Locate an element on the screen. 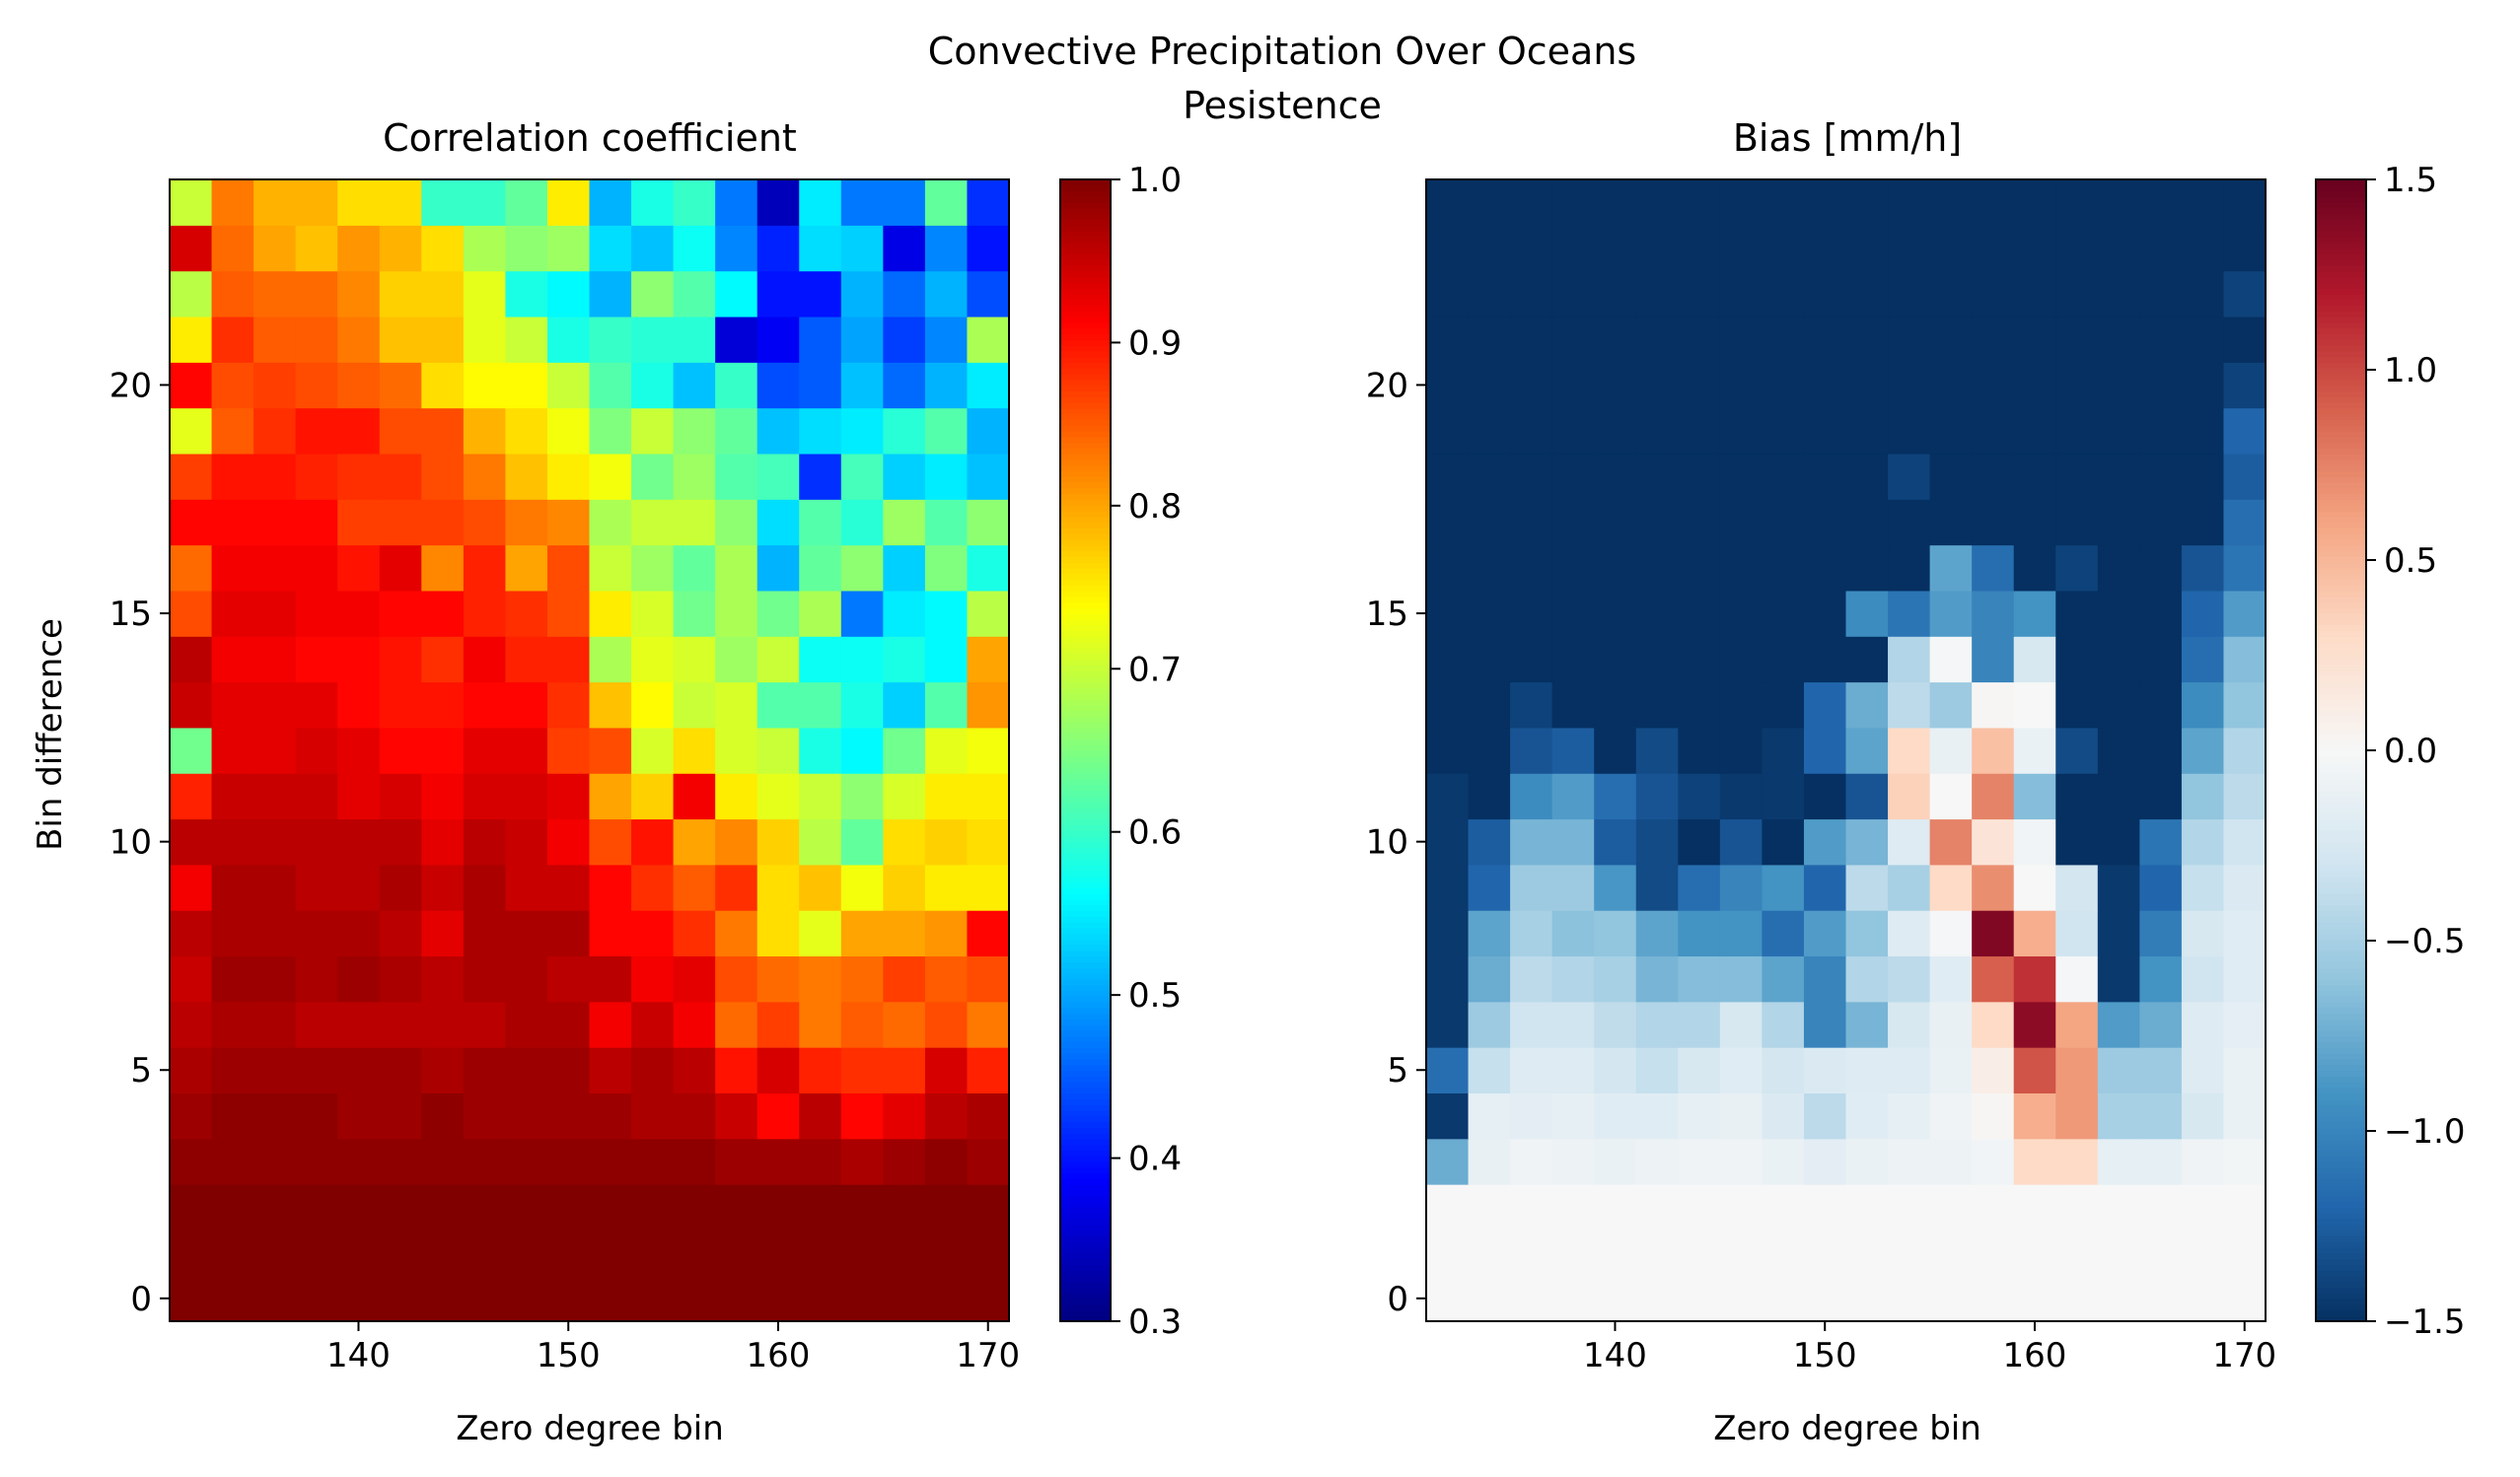 Image resolution: width=2520 pixels, height=1477 pixels. left-x-axis-label: Zero degree bin is located at coordinates (590, 1429).